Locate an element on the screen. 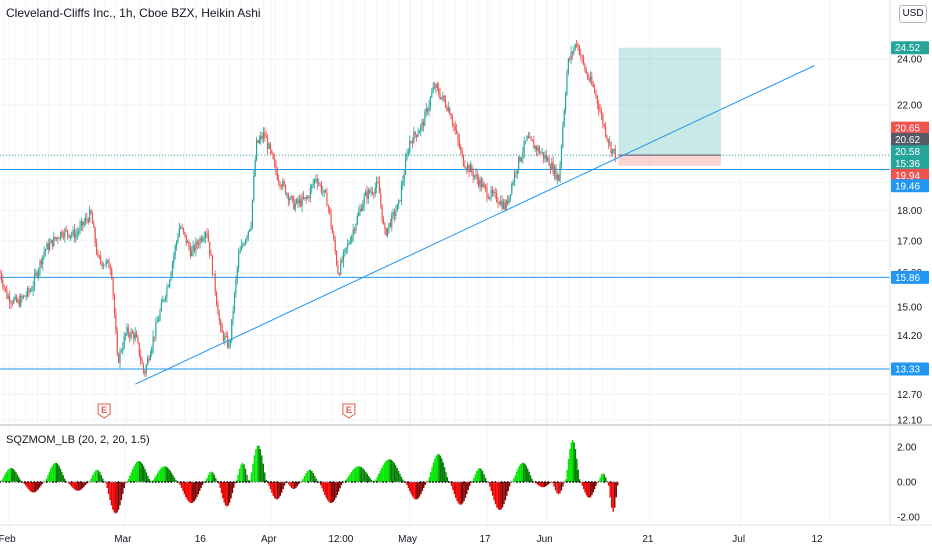 The width and height of the screenshot is (932, 550). earnings-badge is located at coordinates (349, 411).